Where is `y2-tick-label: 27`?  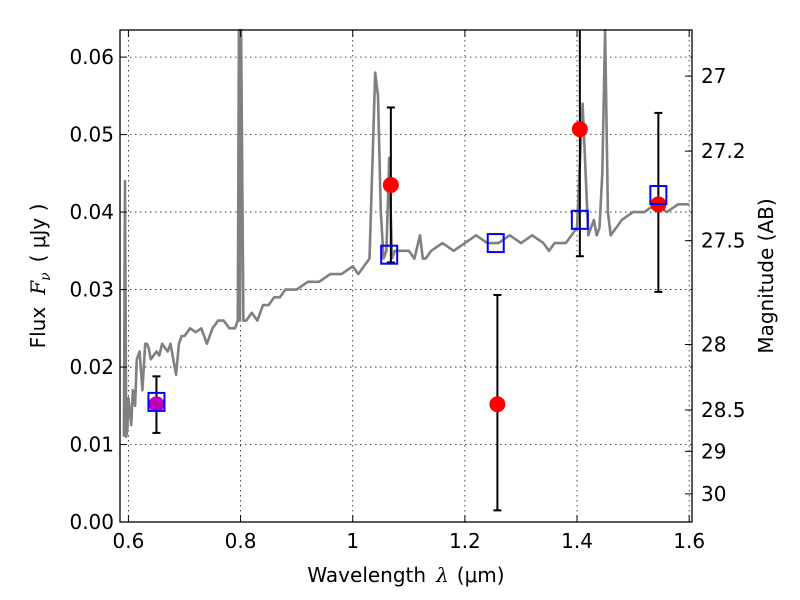
y2-tick-label: 27 is located at coordinates (713, 76).